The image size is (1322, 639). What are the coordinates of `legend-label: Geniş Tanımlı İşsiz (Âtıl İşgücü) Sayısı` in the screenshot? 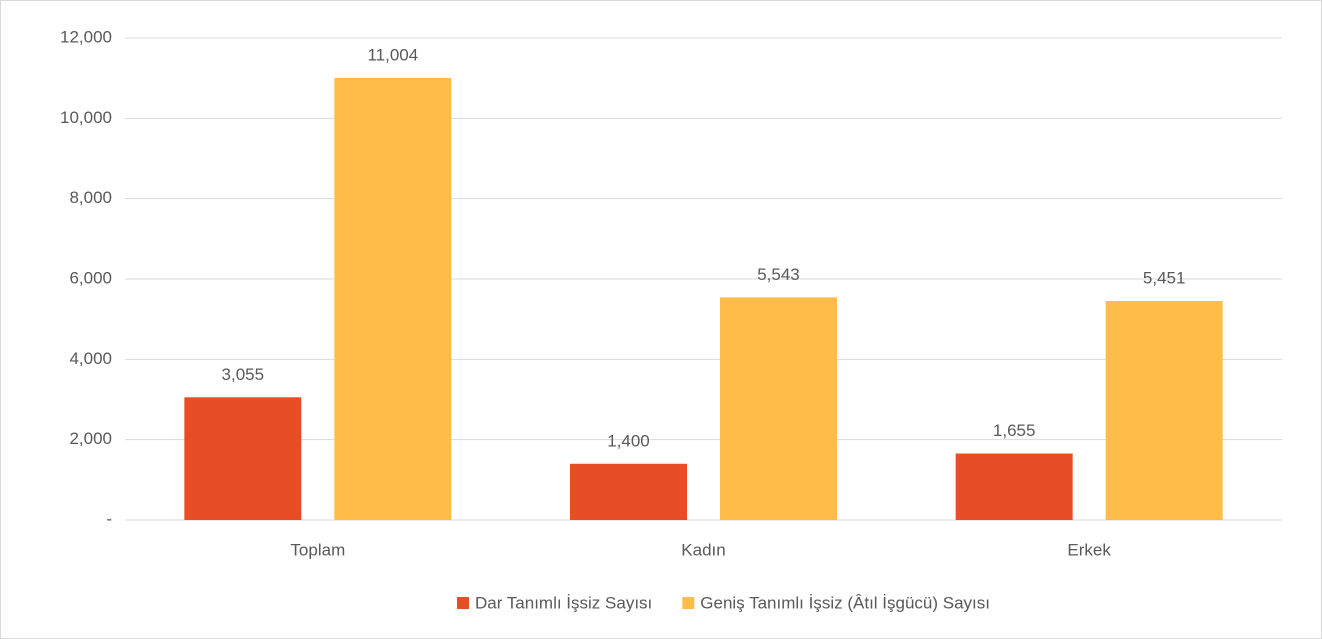 It's located at (845, 602).